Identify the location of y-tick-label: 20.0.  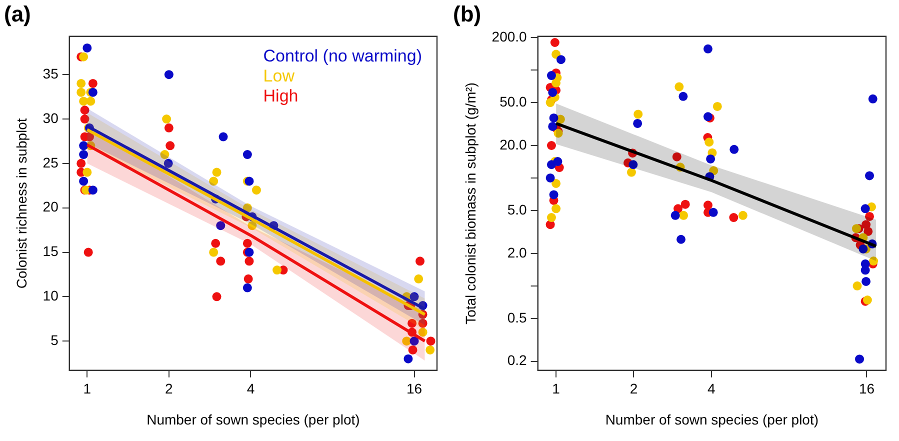
(514, 144).